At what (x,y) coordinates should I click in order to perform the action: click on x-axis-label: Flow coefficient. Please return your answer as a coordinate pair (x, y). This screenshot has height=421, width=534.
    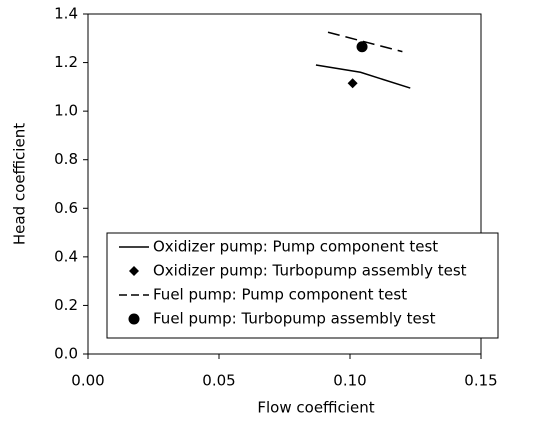
    Looking at the image, I should click on (315, 408).